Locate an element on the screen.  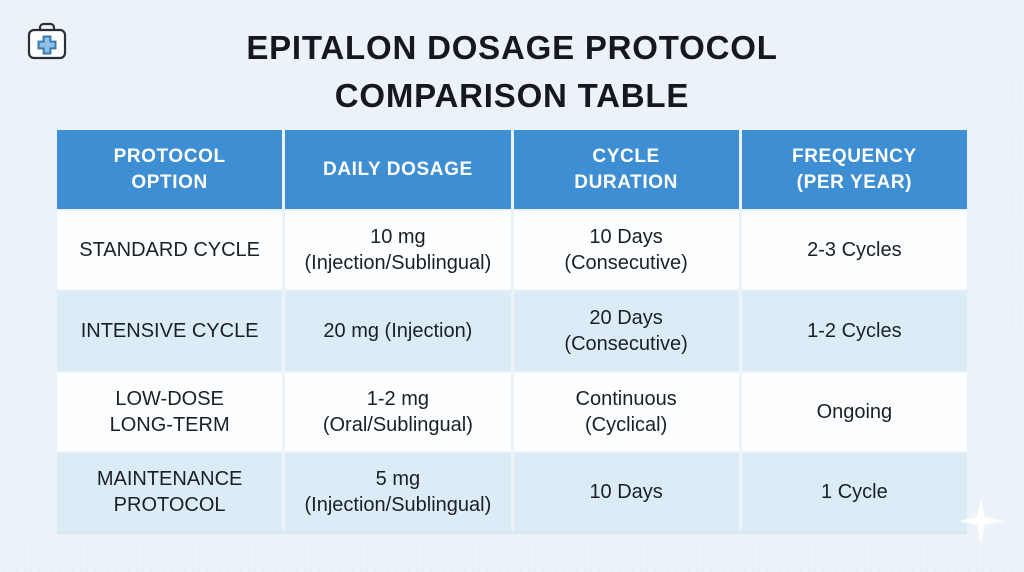
column-header-frequency: FREQUENCY (PER YEAR) is located at coordinates (854, 169).